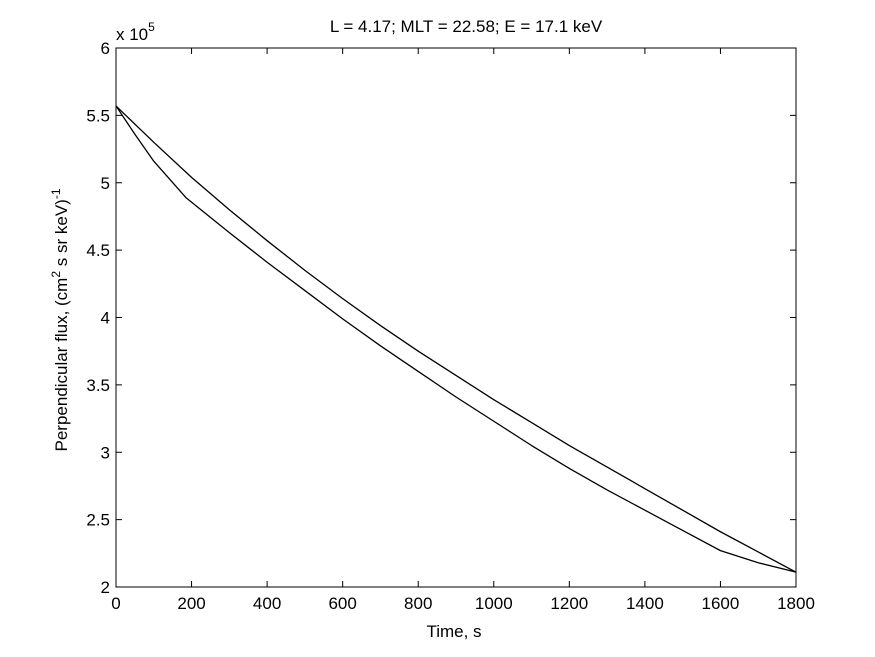  Describe the element at coordinates (132, 34) in the screenshot. I see `y-multiplier-base: x 10` at that location.